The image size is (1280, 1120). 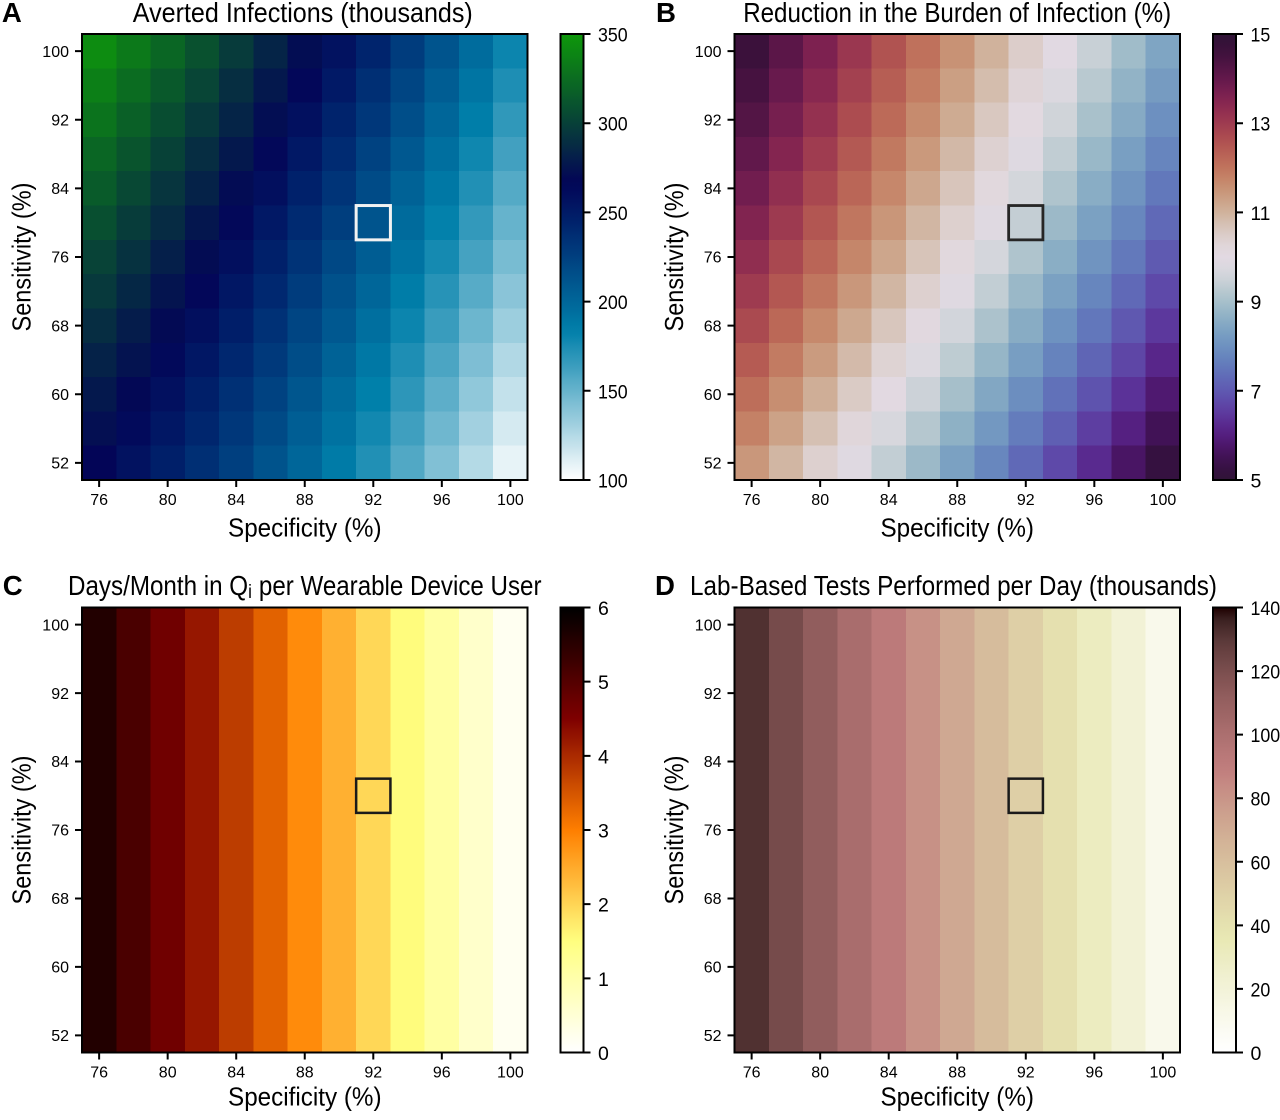 I want to click on svg-text: 9, so click(x=1256, y=303).